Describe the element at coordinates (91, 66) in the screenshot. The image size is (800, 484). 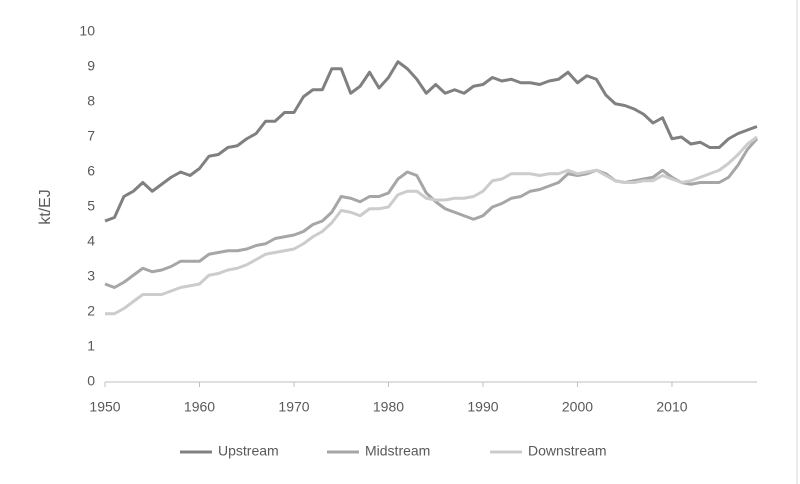
I see `y-tick-label: 9` at that location.